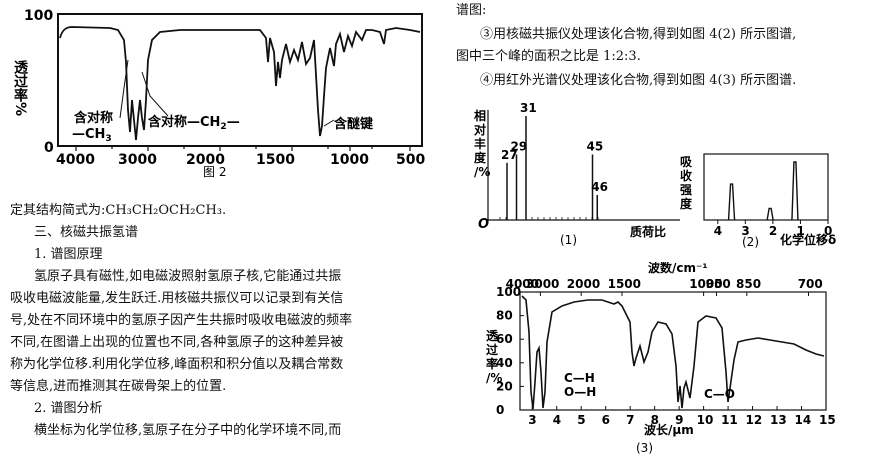 Image resolution: width=869 pixels, height=462 pixels. What do you see at coordinates (748, 284) in the screenshot?
I see `ir-top-tick-label-850: 850` at bounding box center [748, 284].